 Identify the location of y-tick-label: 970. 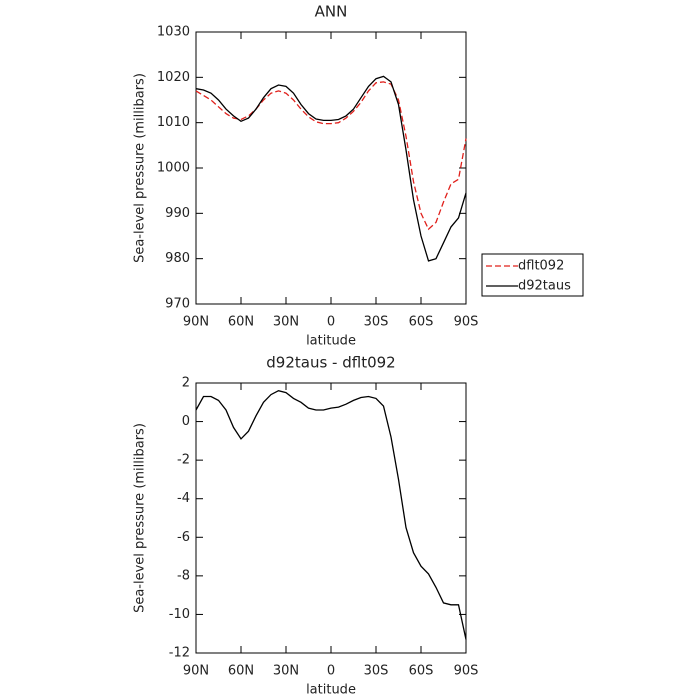
(177, 304).